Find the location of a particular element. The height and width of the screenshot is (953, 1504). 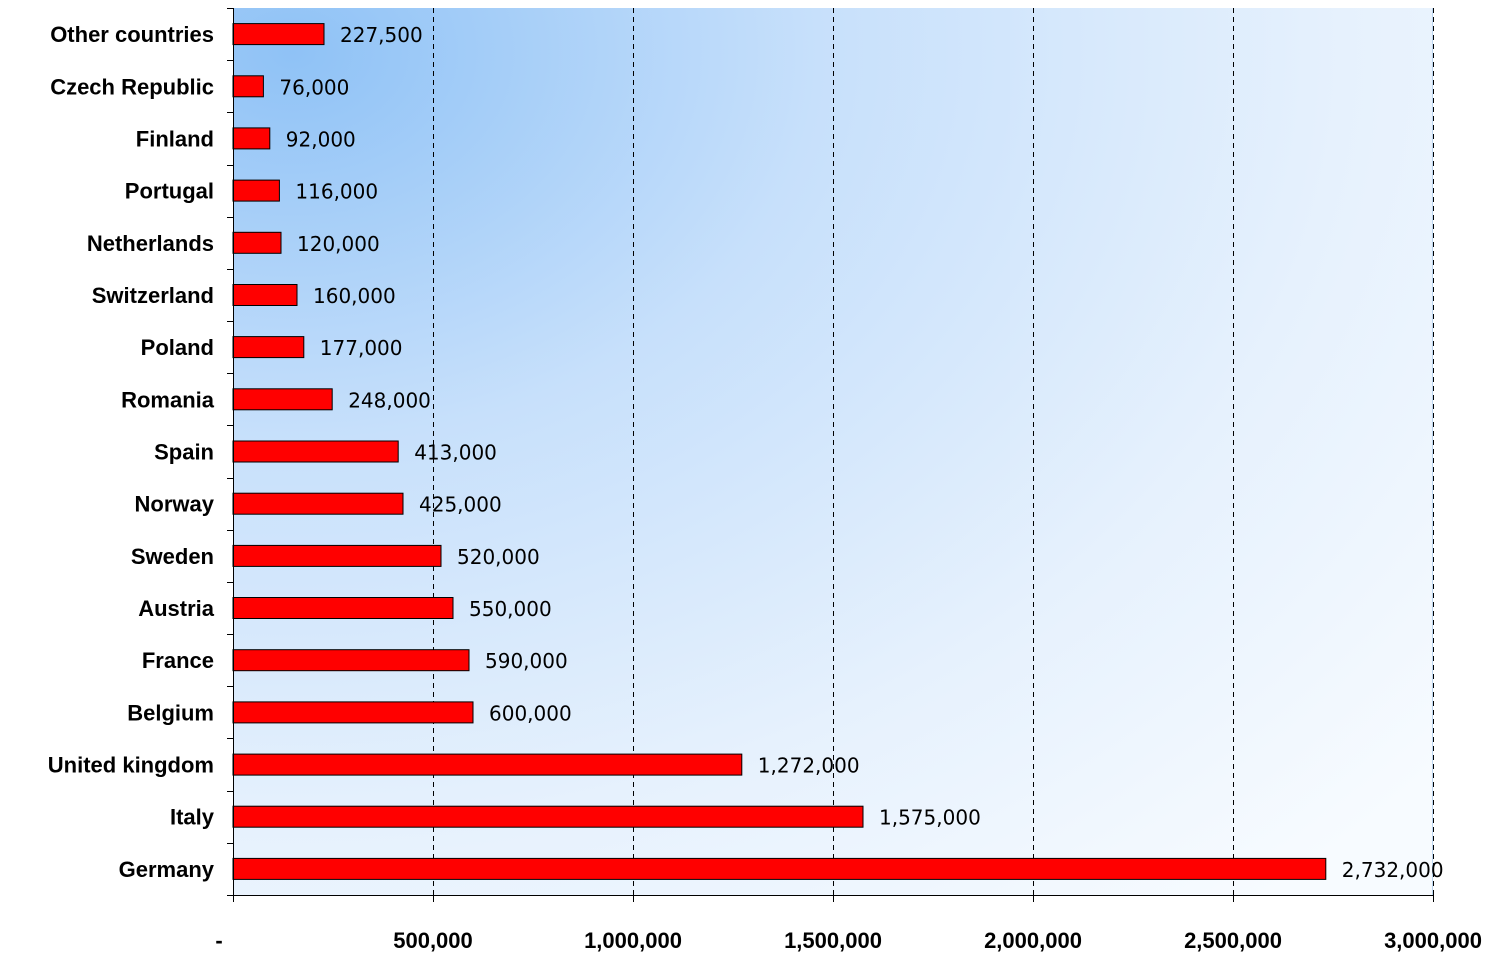

category-label: Netherlands is located at coordinates (150, 243).